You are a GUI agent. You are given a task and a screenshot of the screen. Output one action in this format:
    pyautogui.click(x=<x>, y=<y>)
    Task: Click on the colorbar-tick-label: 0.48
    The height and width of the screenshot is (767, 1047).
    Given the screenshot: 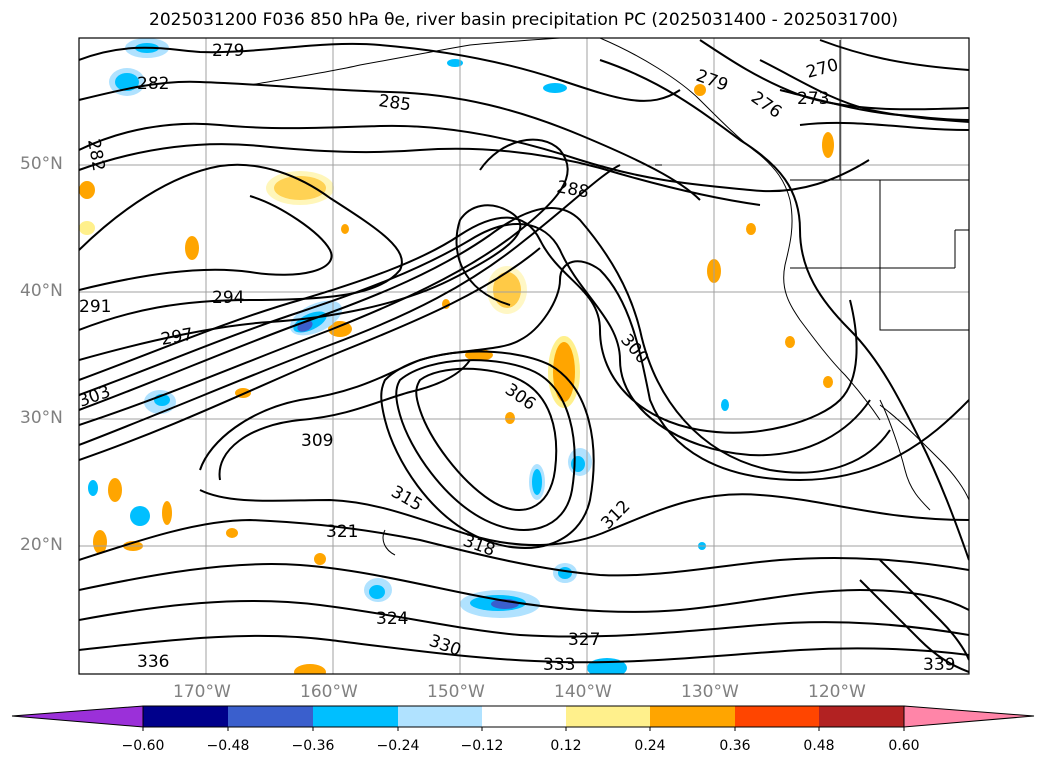 What is the action you would take?
    pyautogui.click(x=819, y=746)
    